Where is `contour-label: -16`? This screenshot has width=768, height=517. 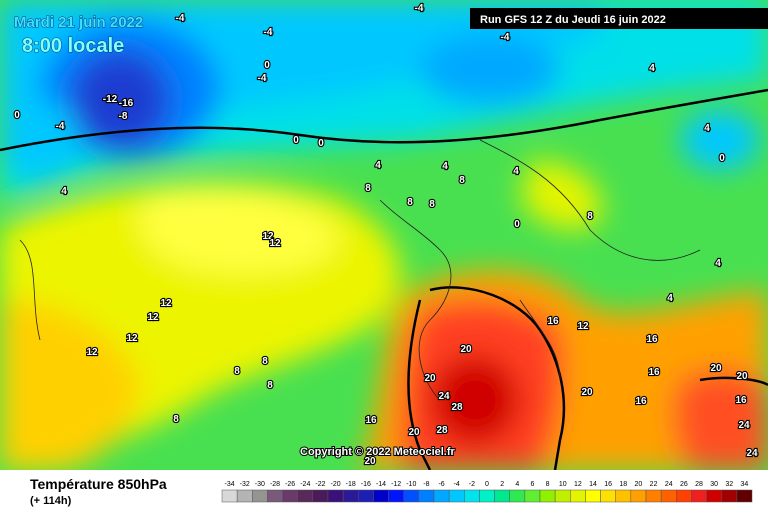 contour-label: -16 is located at coordinates (126, 103).